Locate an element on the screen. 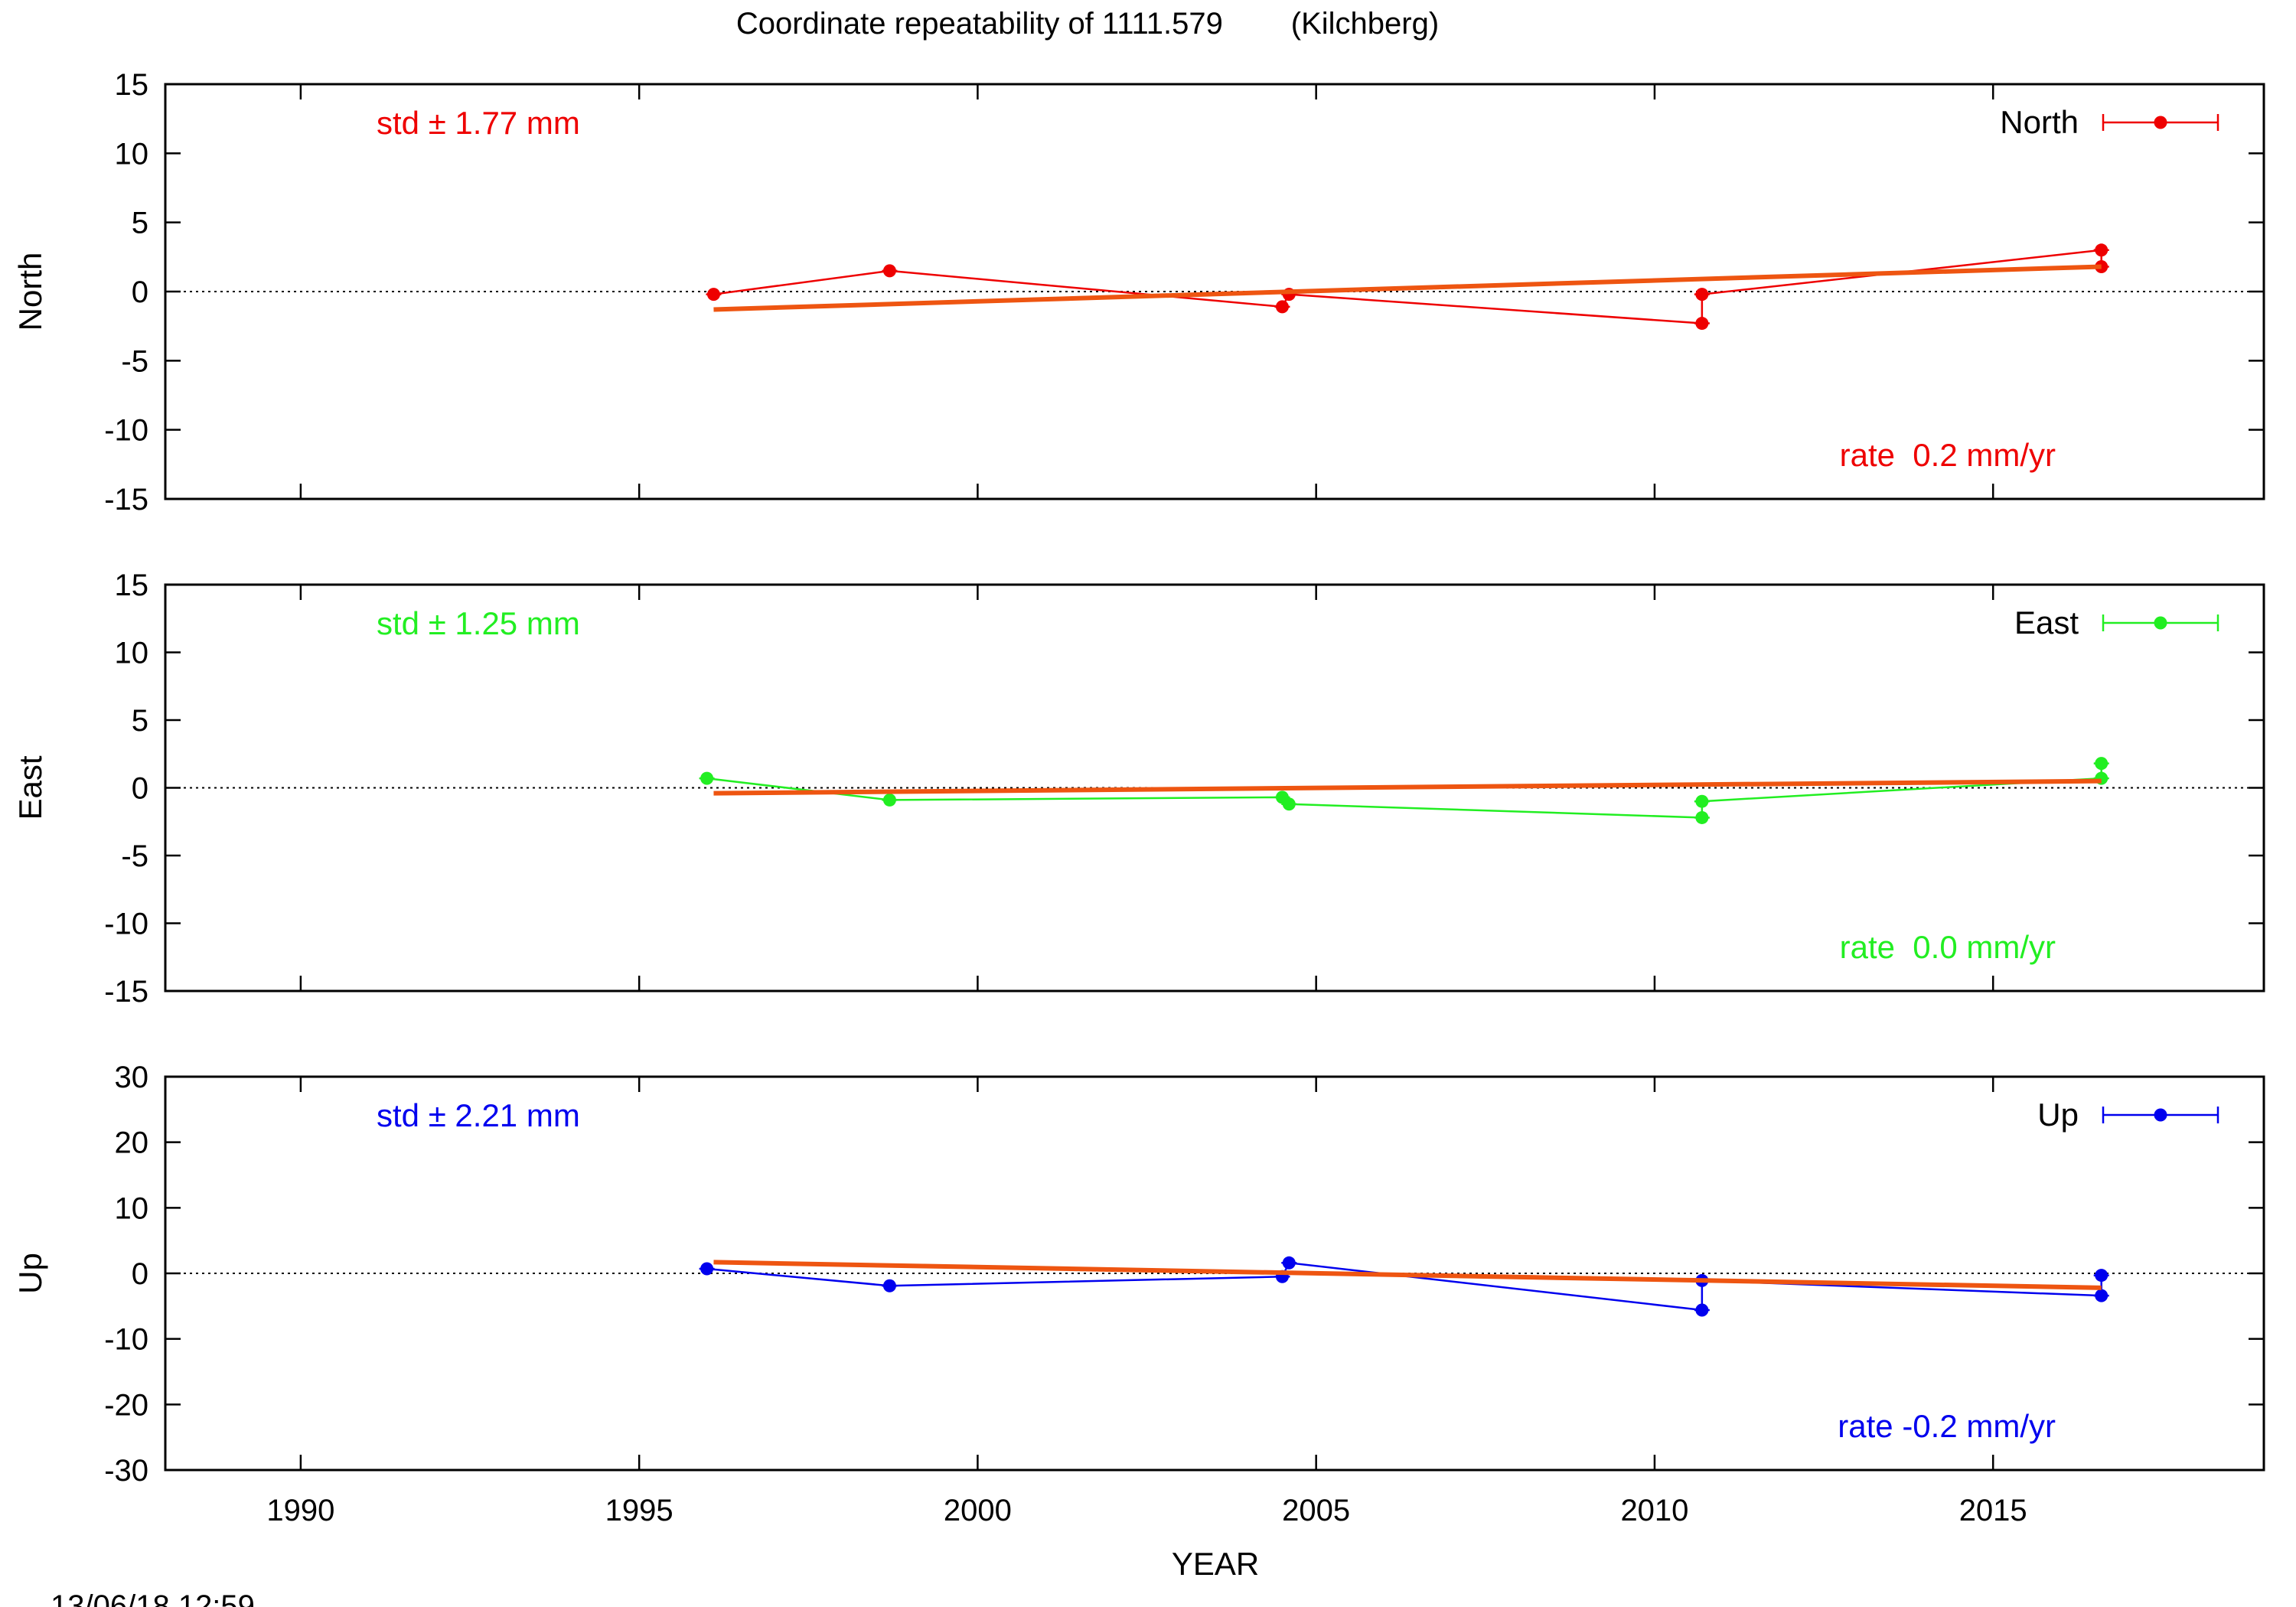  legend-label: East is located at coordinates (2046, 623).